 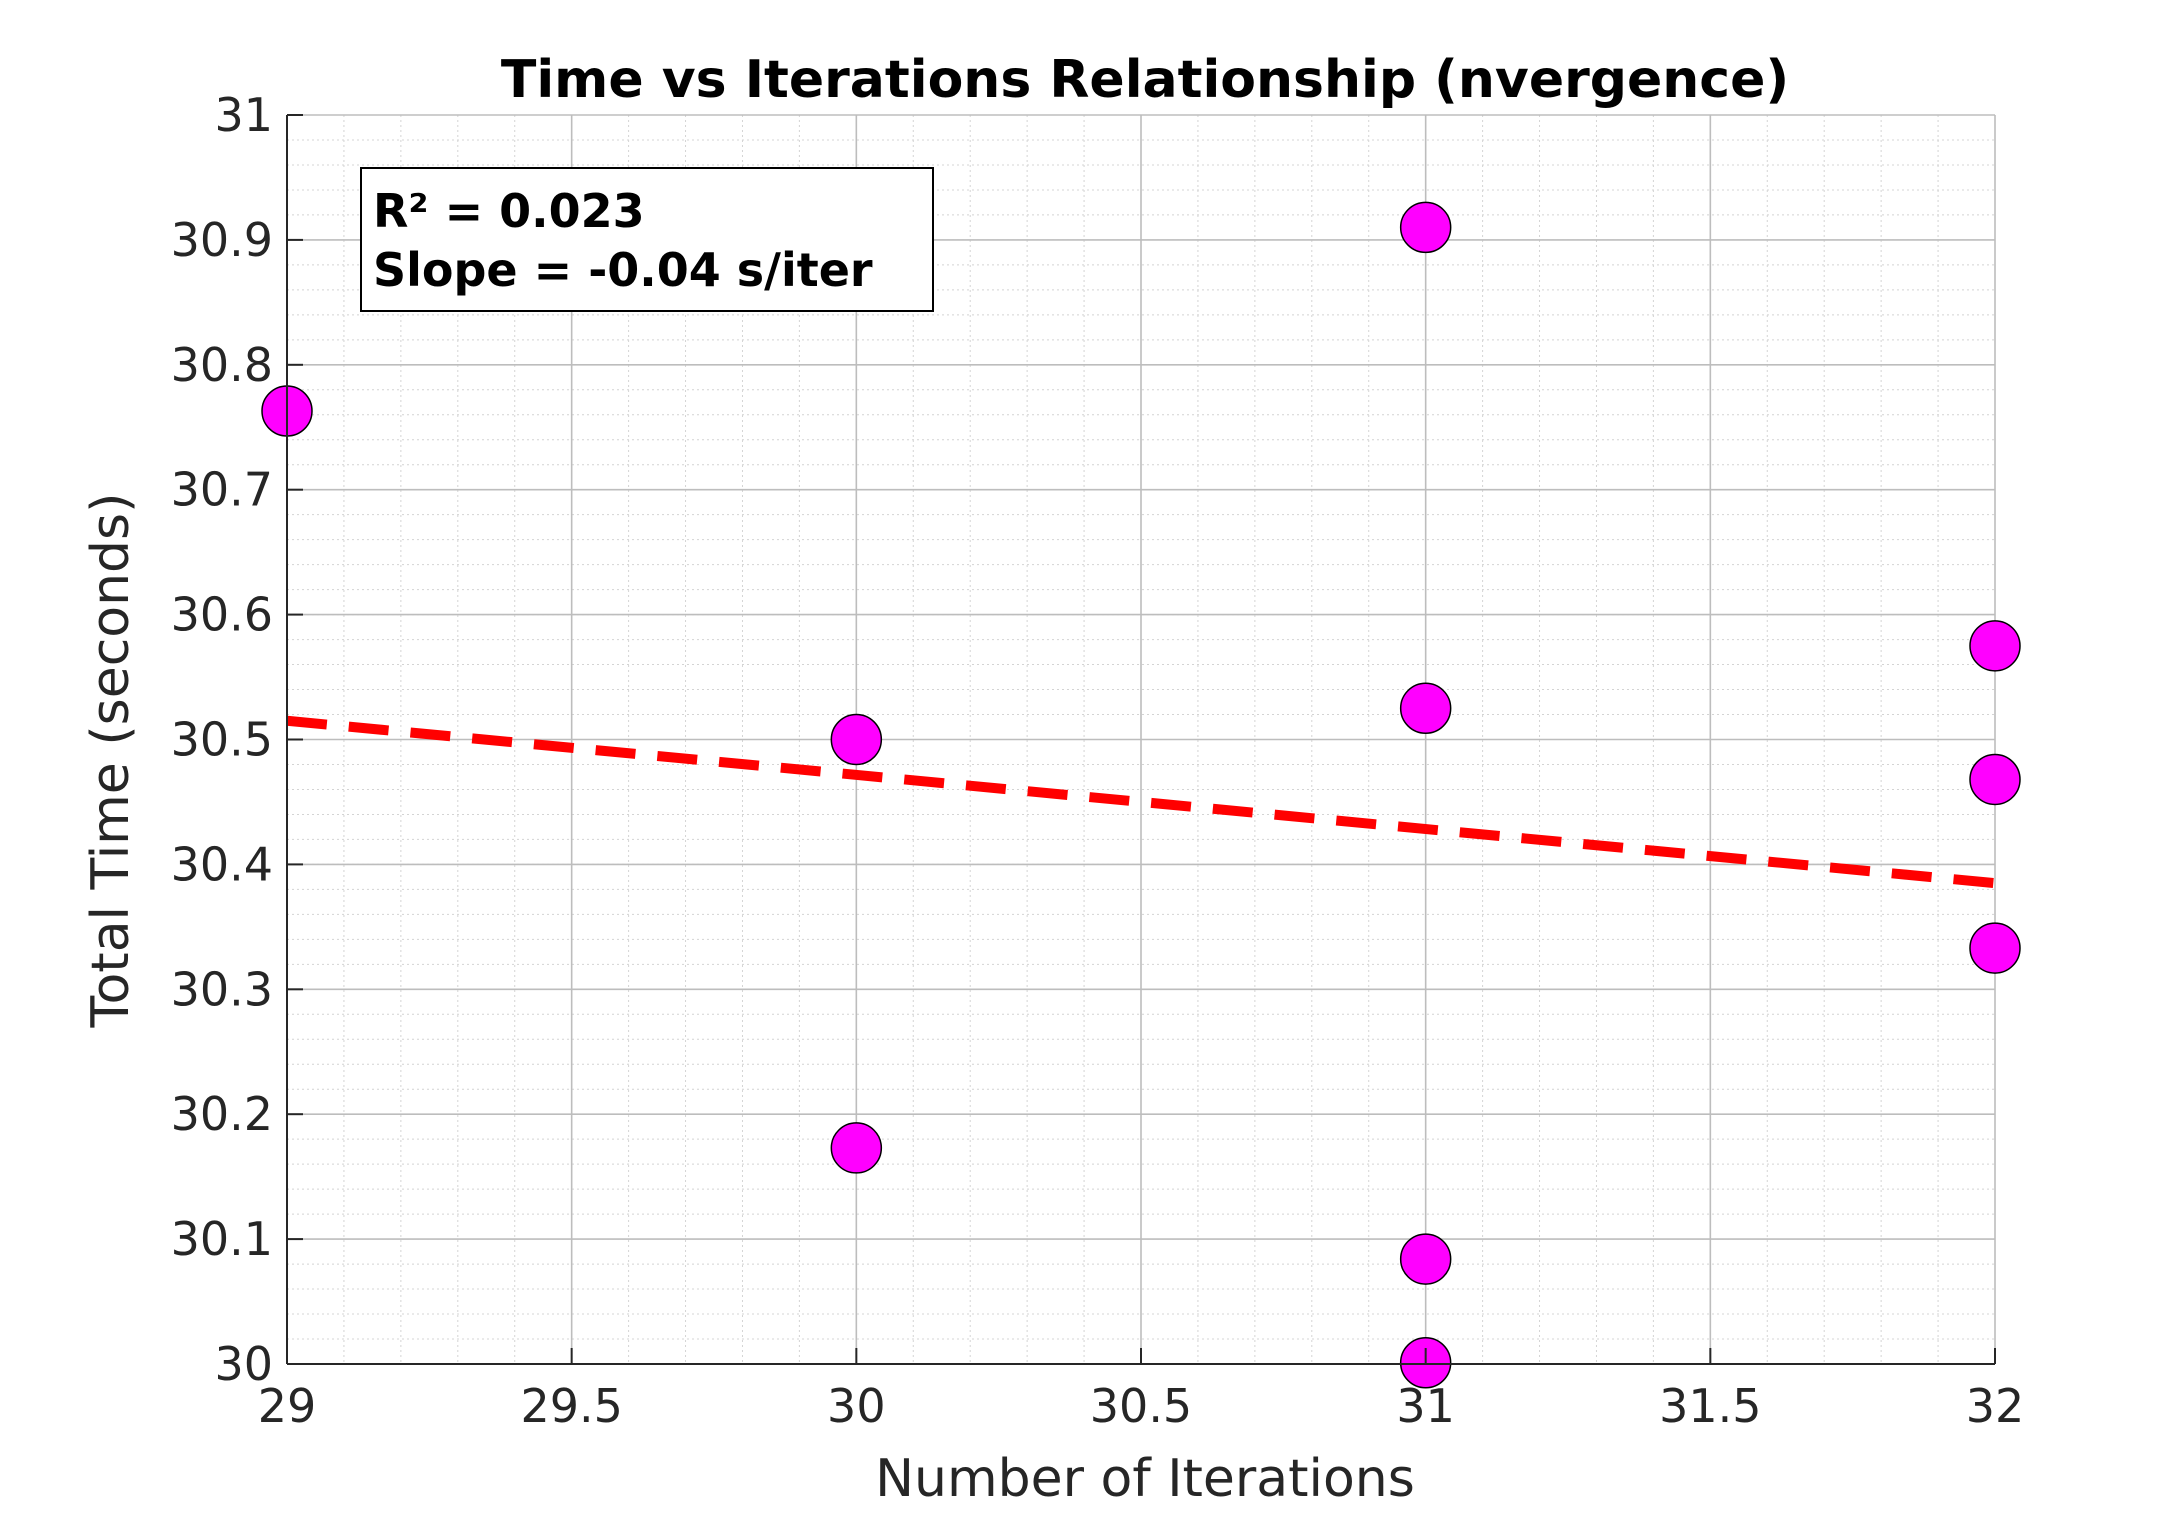 What do you see at coordinates (222, 1114) in the screenshot?
I see `y-tick-label: 30.2` at bounding box center [222, 1114].